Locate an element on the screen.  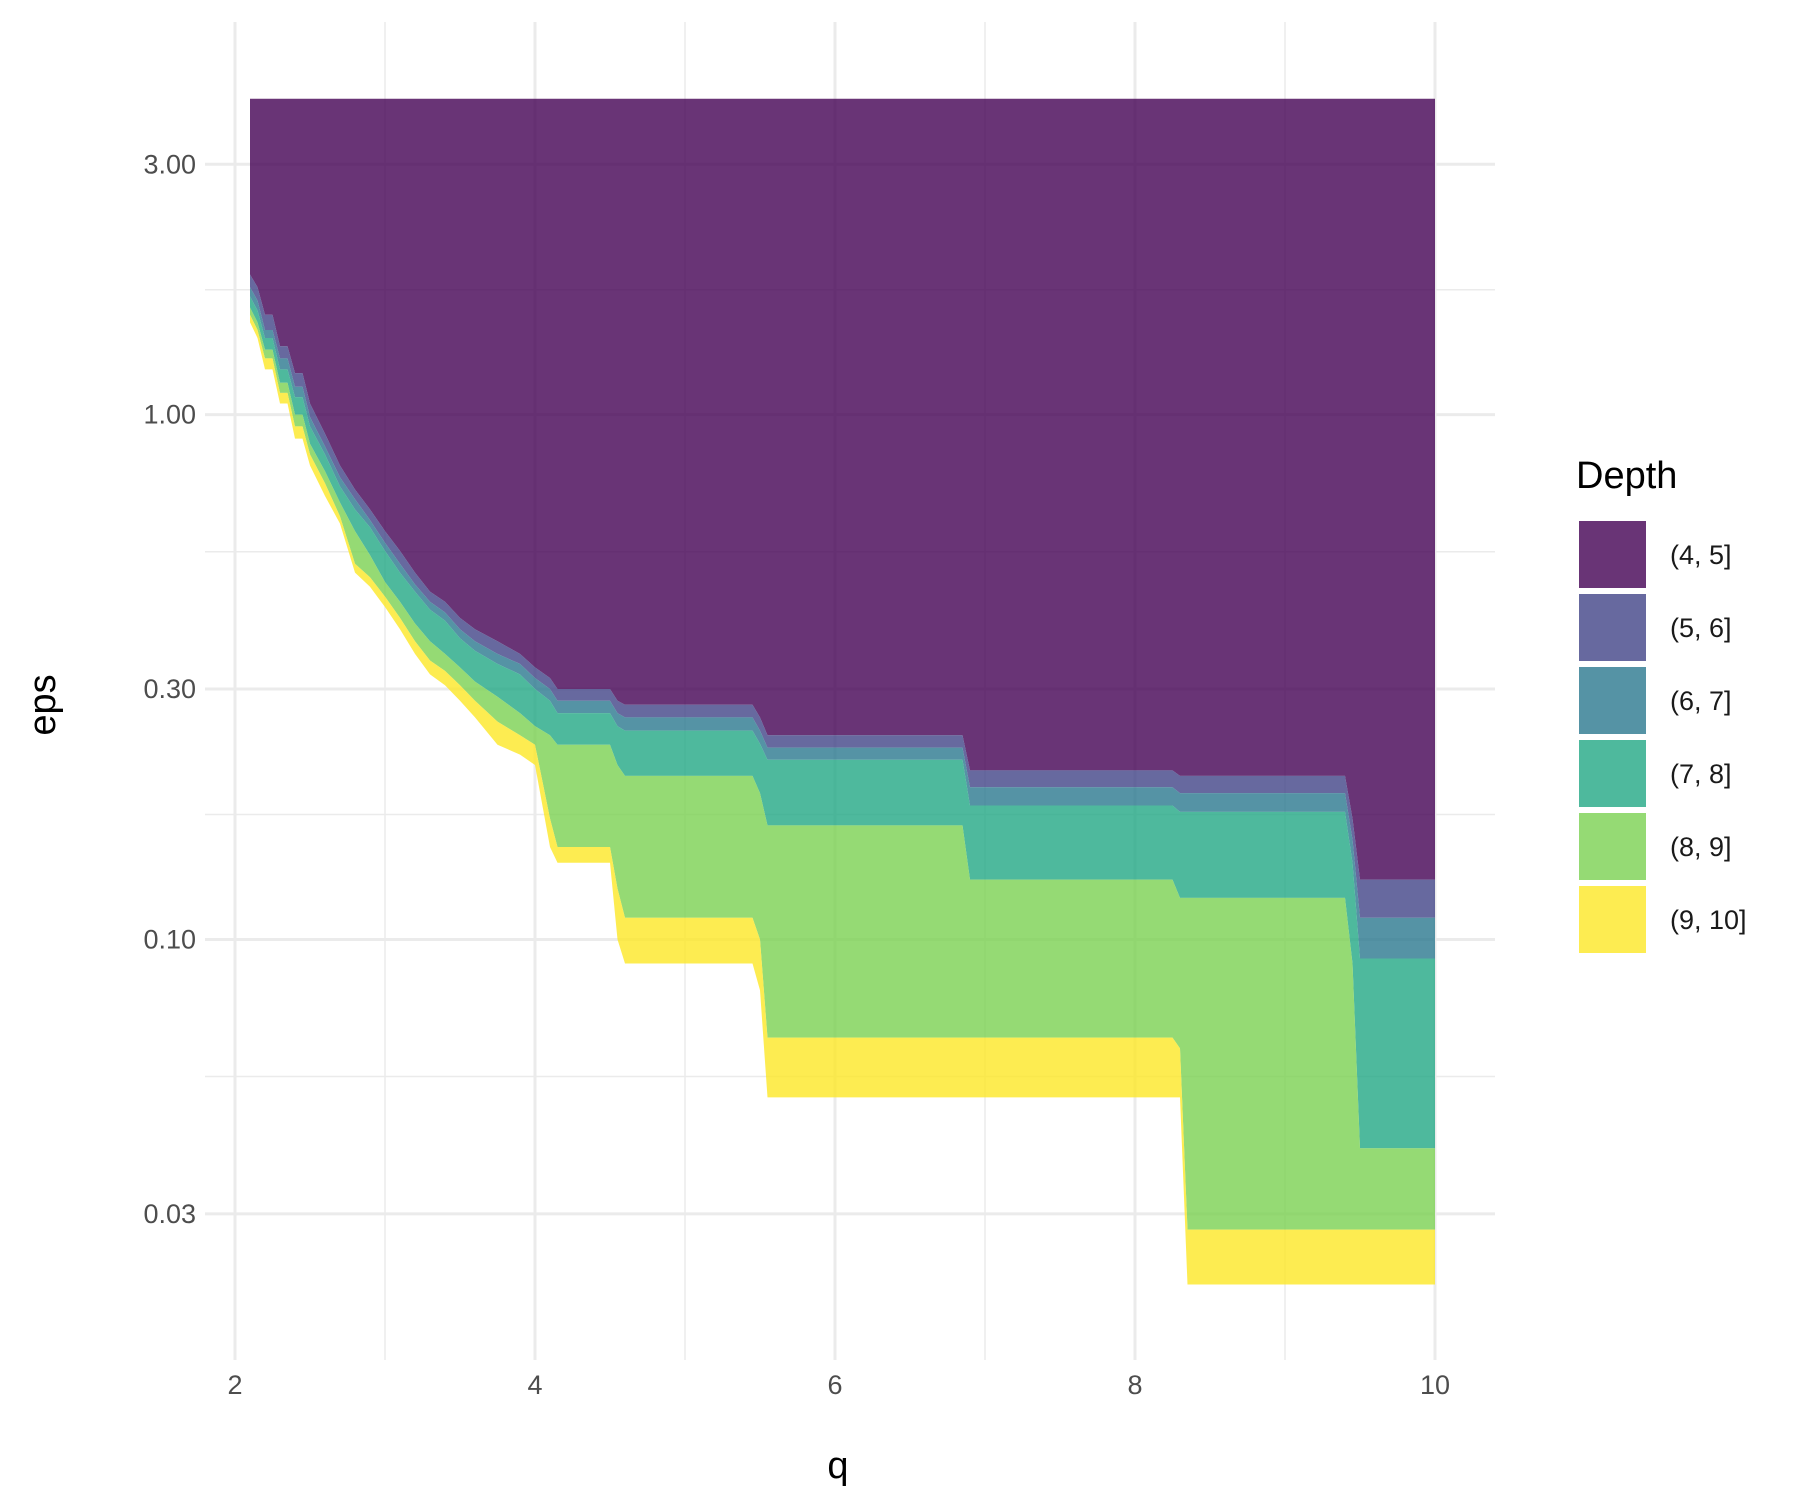
x-tick-label: 2 is located at coordinates (234, 1385).